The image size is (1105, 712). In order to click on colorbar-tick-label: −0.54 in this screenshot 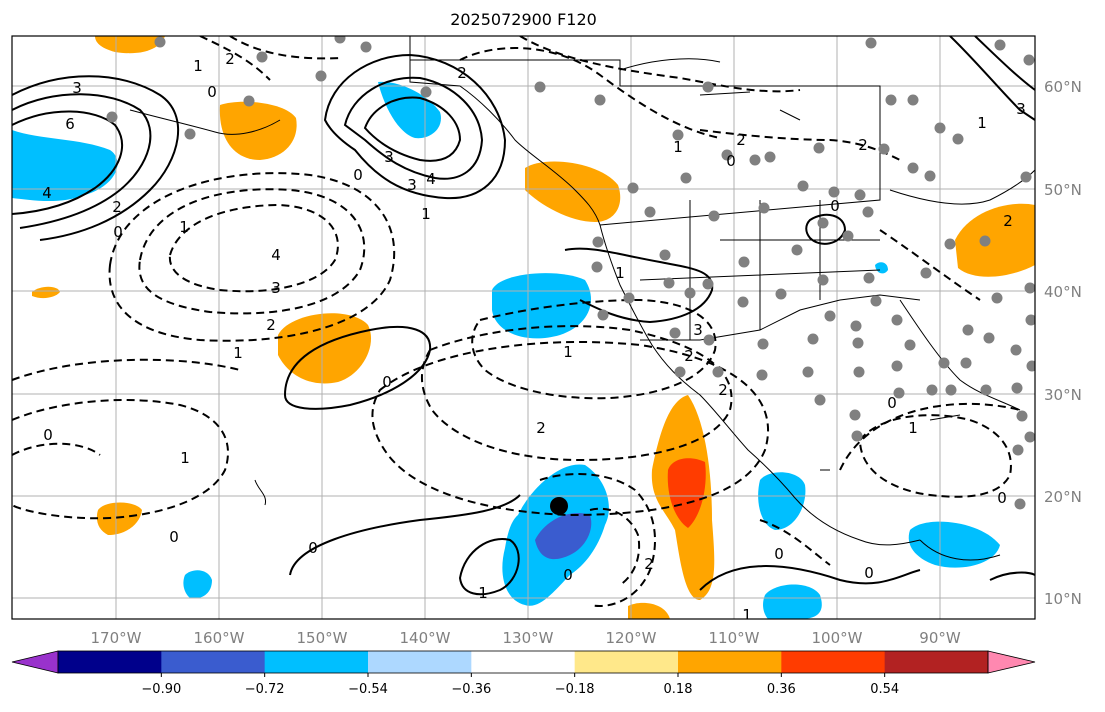, I will do `click(368, 689)`.